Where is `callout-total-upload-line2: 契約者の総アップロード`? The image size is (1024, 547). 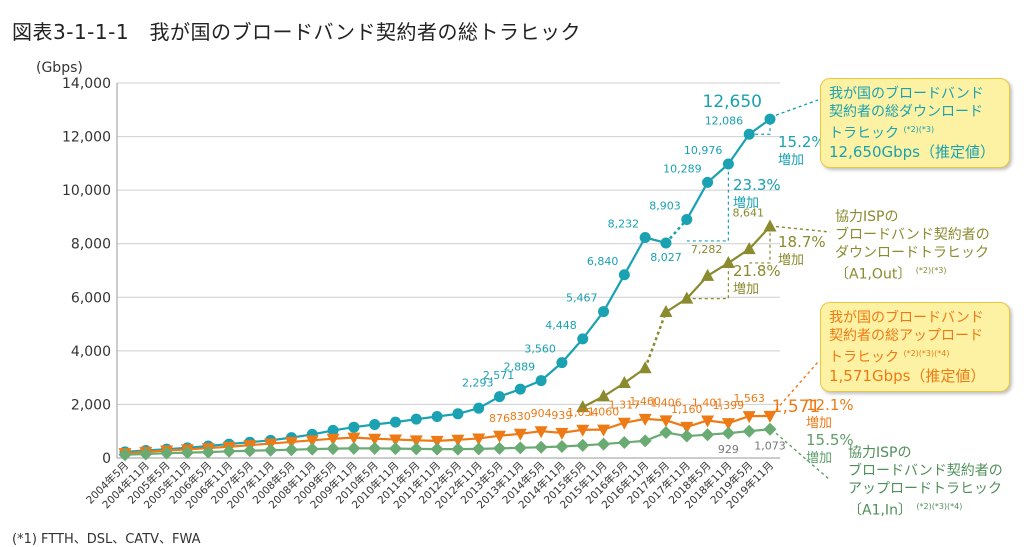 callout-total-upload-line2: 契約者の総アップロード is located at coordinates (915, 336).